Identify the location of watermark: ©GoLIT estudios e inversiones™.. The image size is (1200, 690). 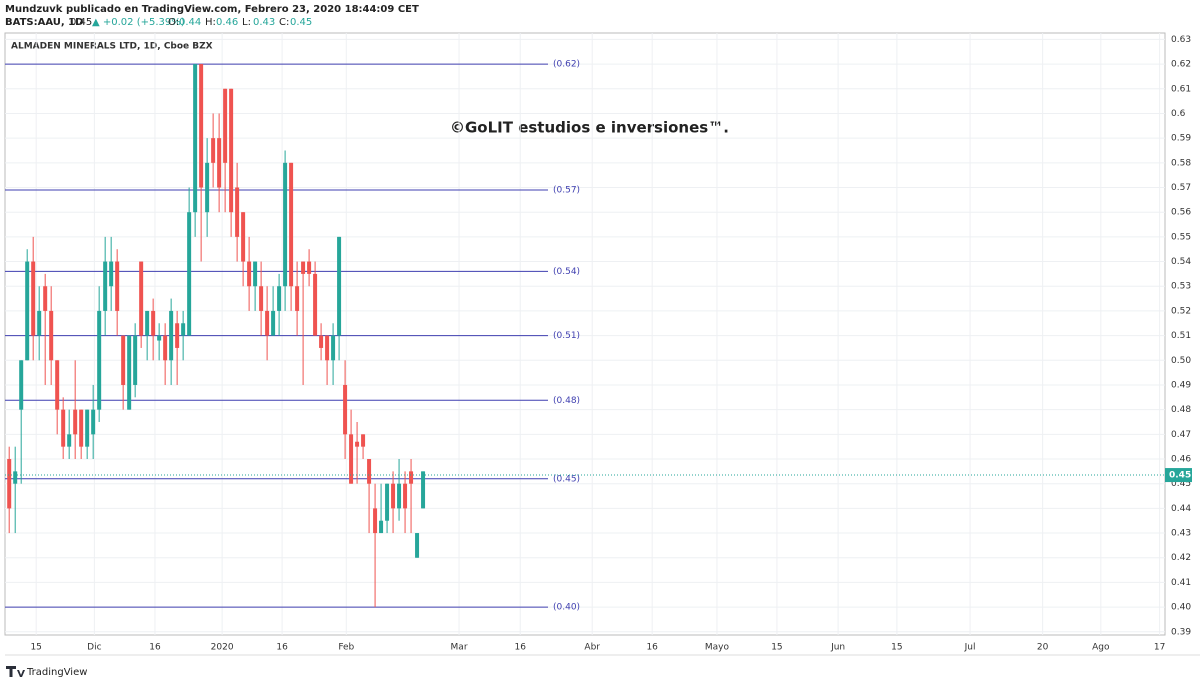
(589, 128).